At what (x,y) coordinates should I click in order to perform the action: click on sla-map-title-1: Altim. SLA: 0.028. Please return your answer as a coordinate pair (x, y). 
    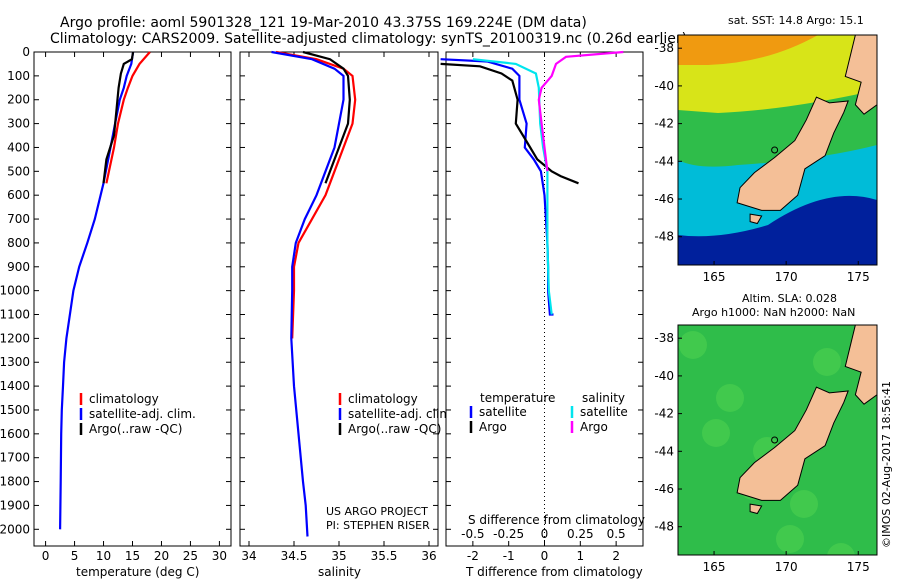
    Looking at the image, I should click on (789, 298).